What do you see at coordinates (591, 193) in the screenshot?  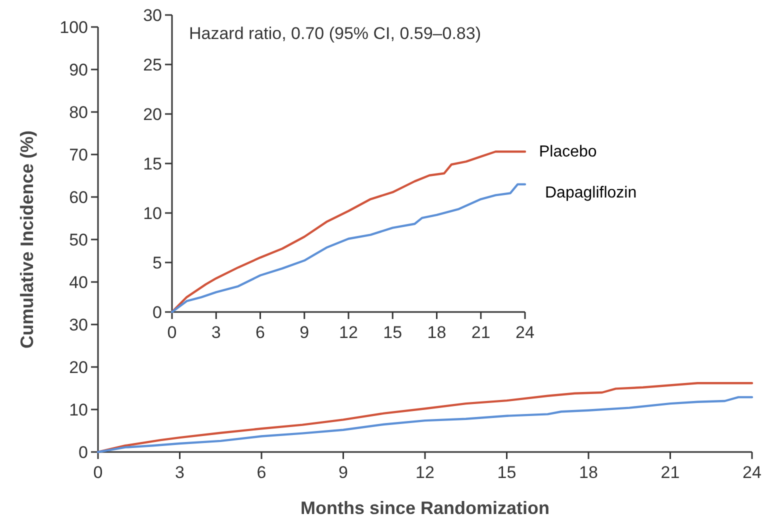 I see `series-label: Dapagliflozin` at bounding box center [591, 193].